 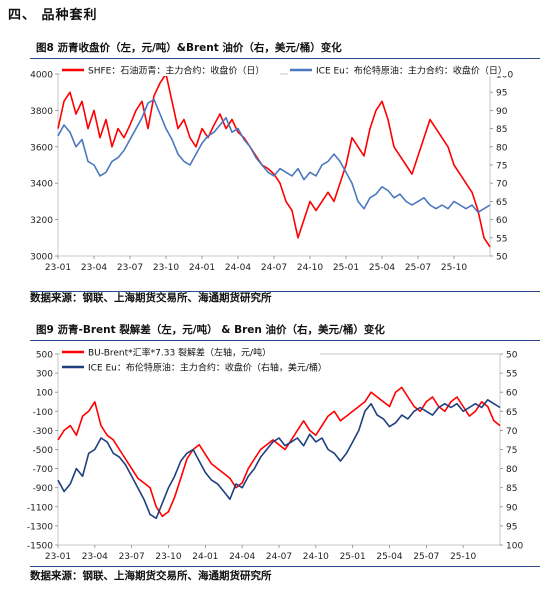 What do you see at coordinates (40, 508) in the screenshot?
I see `y-left-tick-label: -1100` at bounding box center [40, 508].